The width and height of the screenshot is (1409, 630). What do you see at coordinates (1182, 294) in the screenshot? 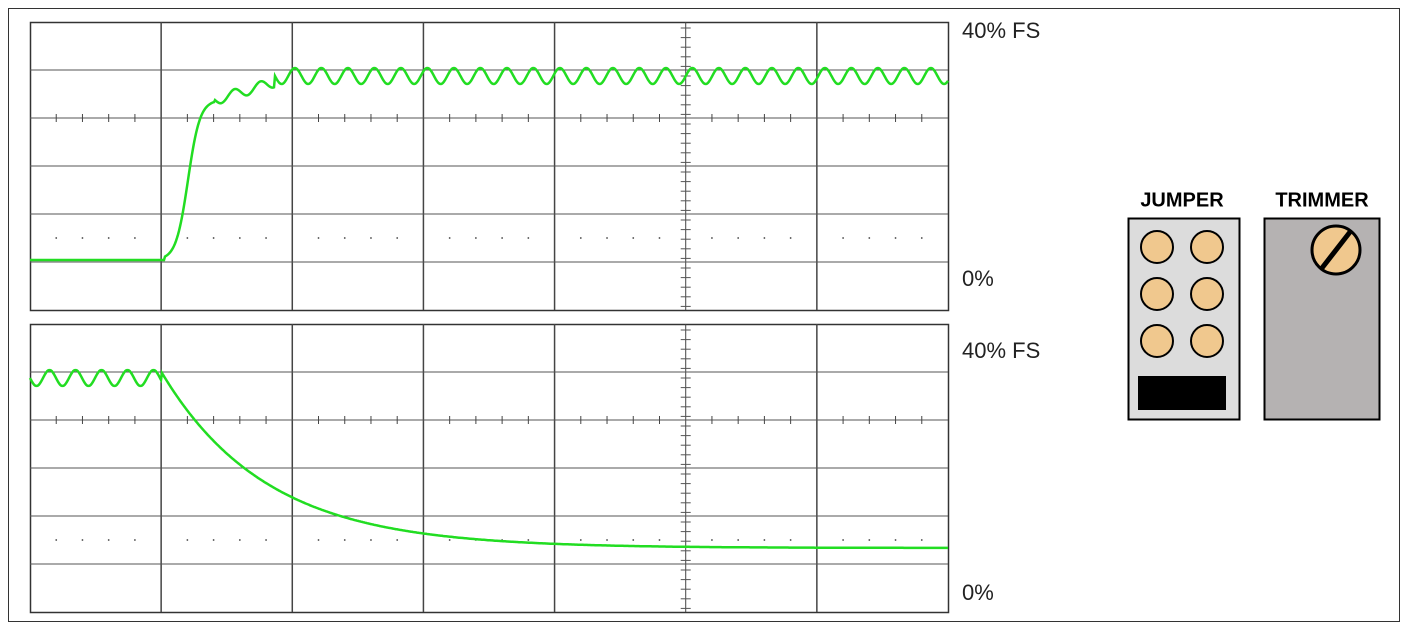
I see `jumper-pins` at bounding box center [1182, 294].